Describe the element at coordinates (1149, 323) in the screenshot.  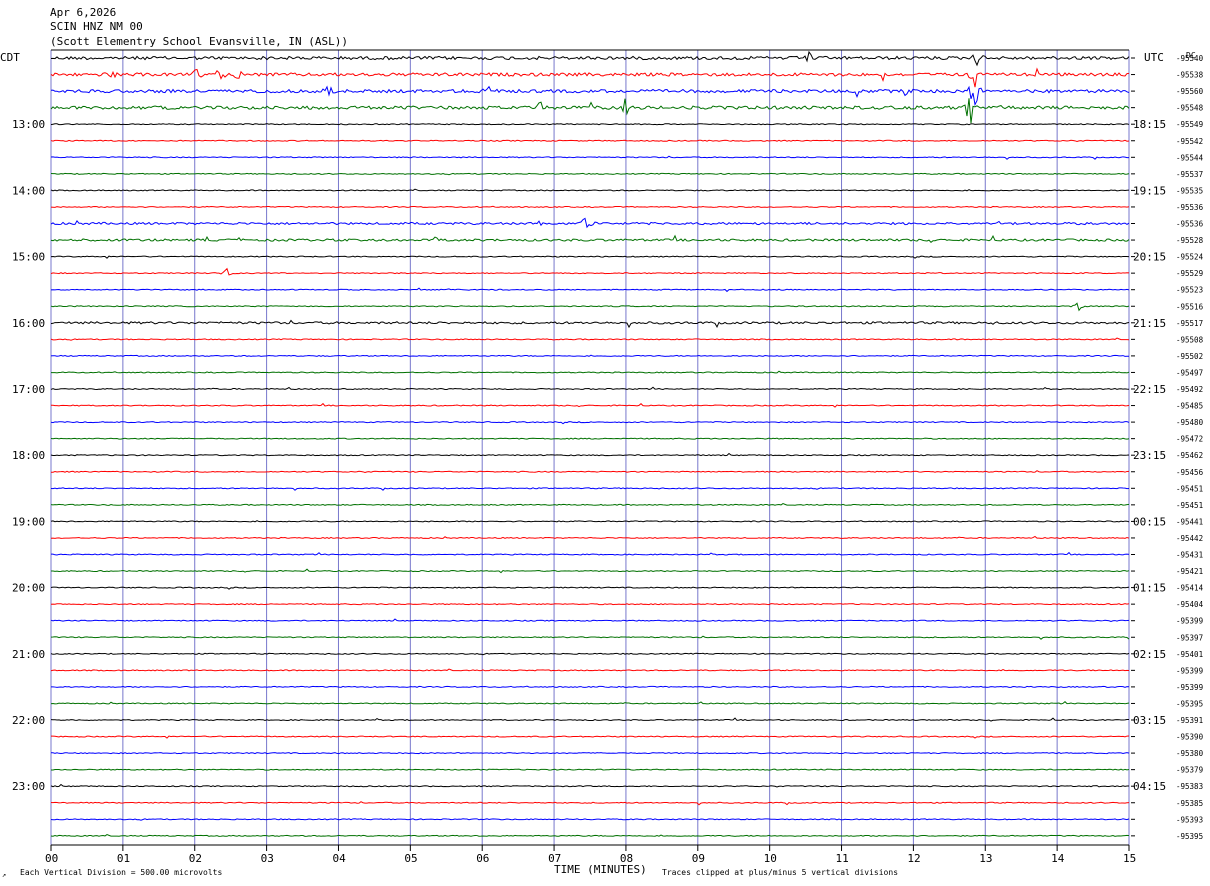
I see `right-hour-label: 21:15` at that location.